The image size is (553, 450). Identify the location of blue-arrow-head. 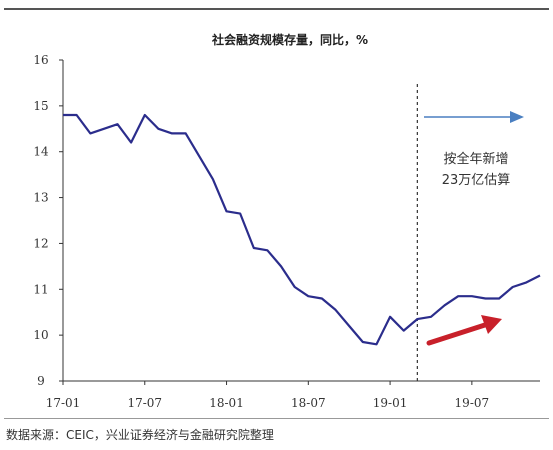
(517, 117).